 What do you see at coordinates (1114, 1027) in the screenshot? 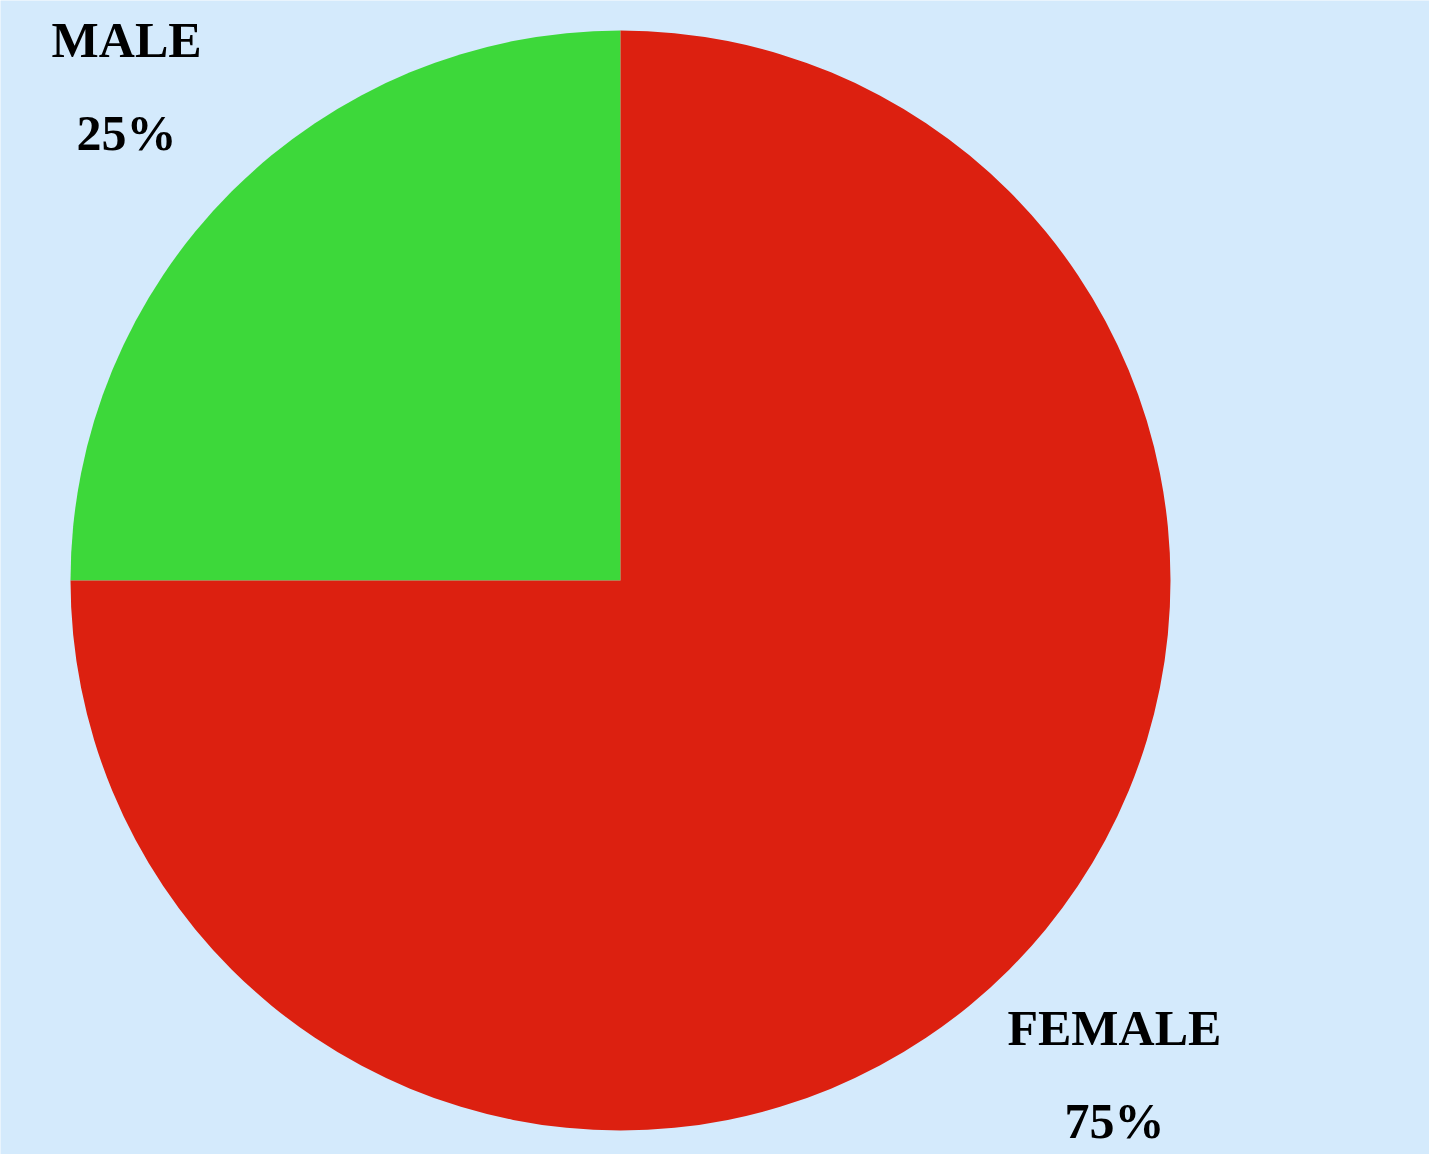
I see `slice-label: FEMALE` at bounding box center [1114, 1027].